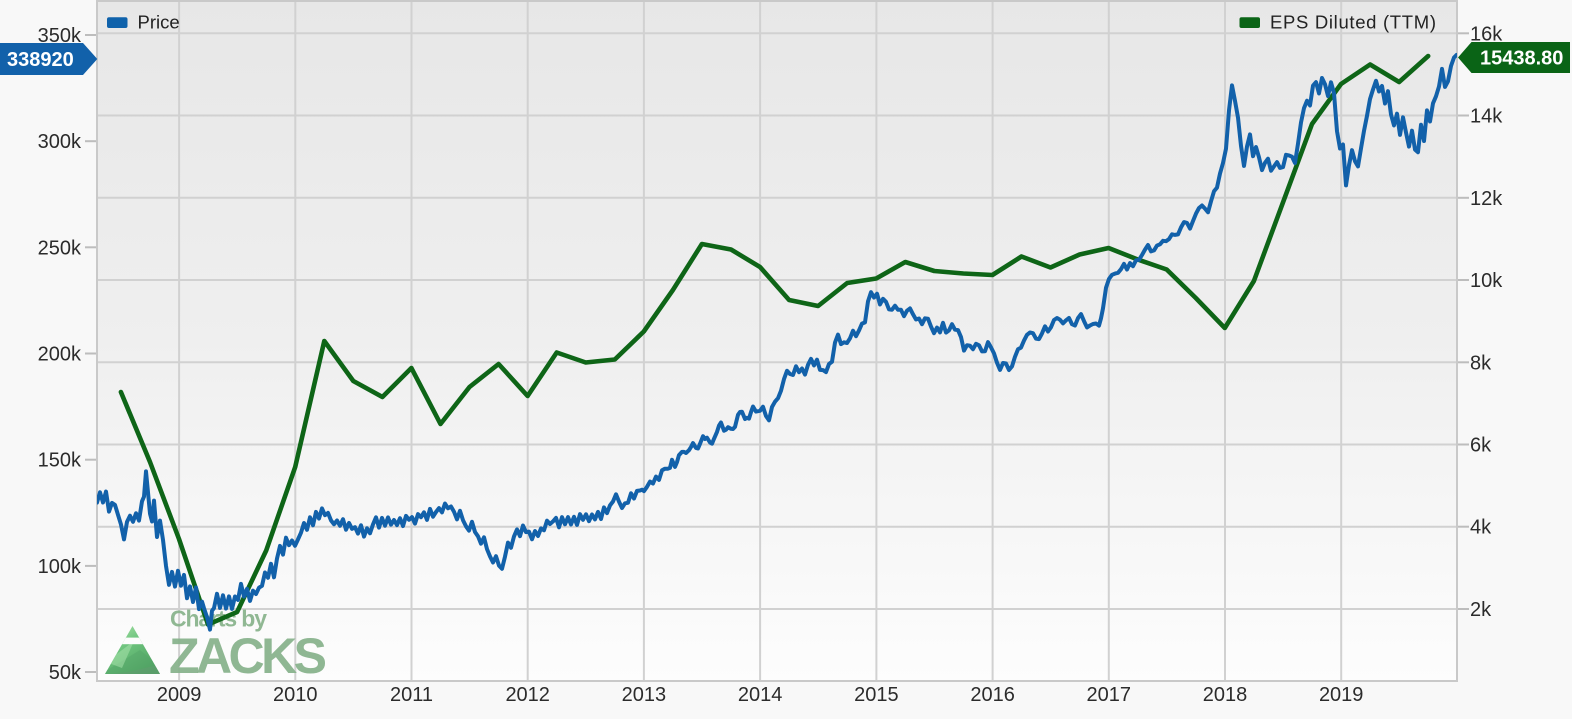  Describe the element at coordinates (876, 695) in the screenshot. I see `svg-text: 2015` at that location.